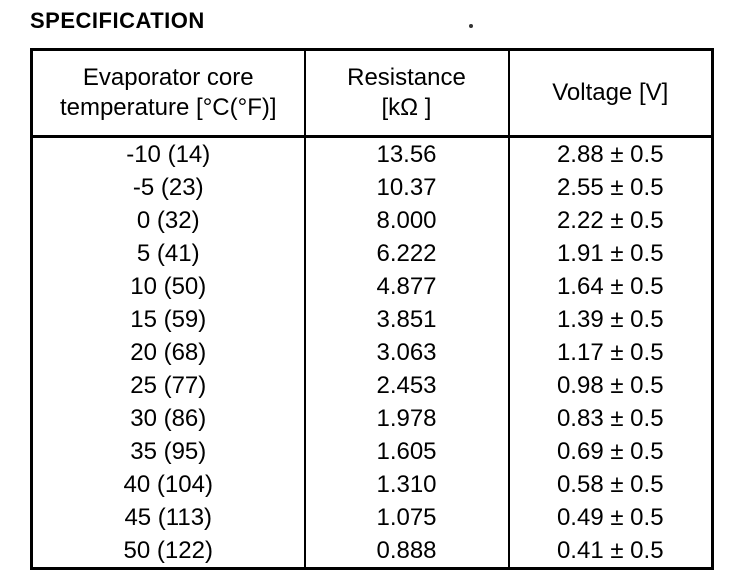 The height and width of the screenshot is (580, 736). Describe the element at coordinates (471, 26) in the screenshot. I see `scan-speckle` at that location.